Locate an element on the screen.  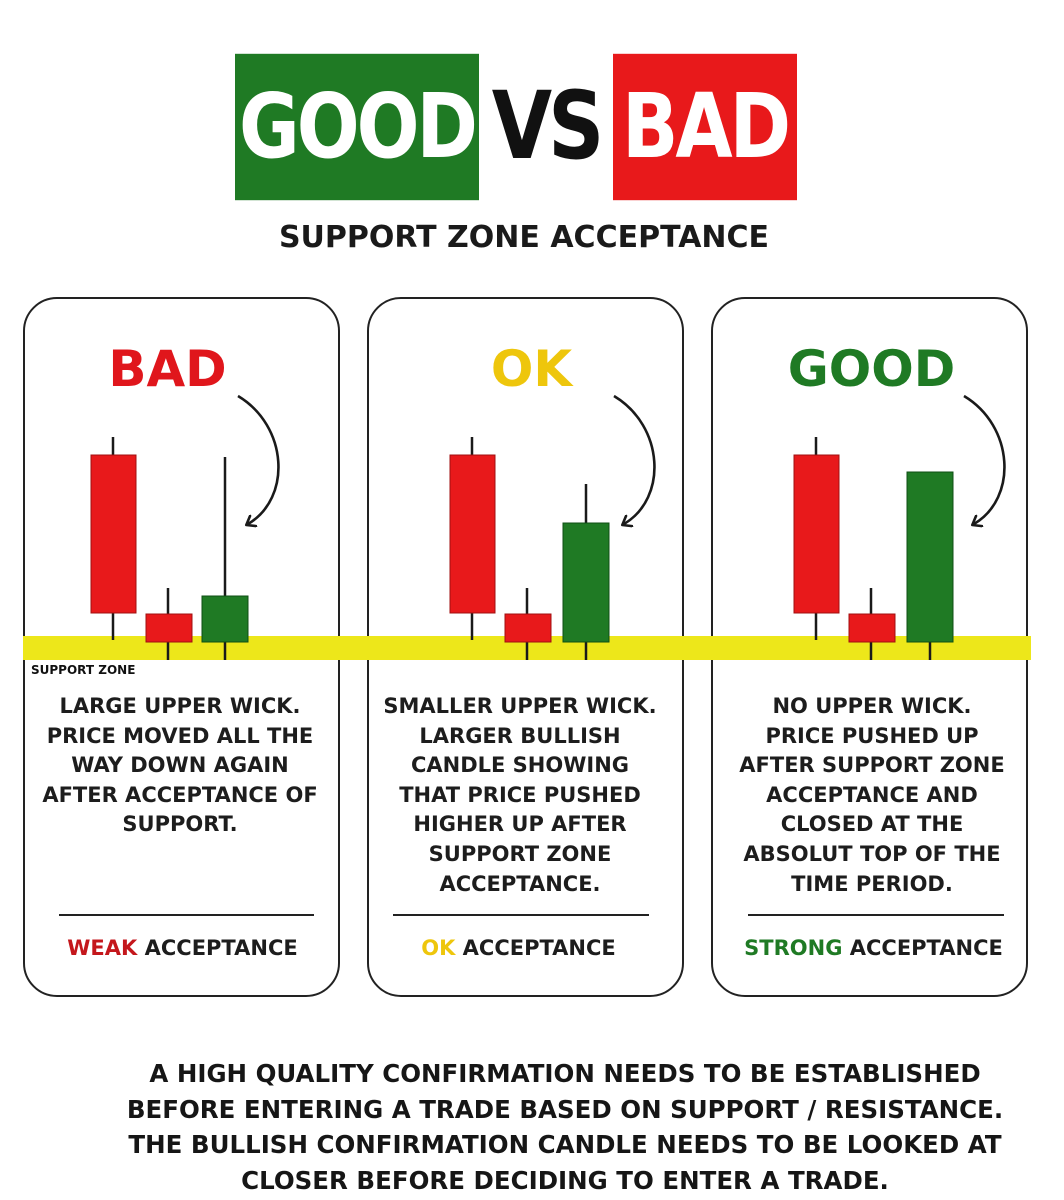
description-line: AFTER SUPPORT ZONE is located at coordinates (872, 765).